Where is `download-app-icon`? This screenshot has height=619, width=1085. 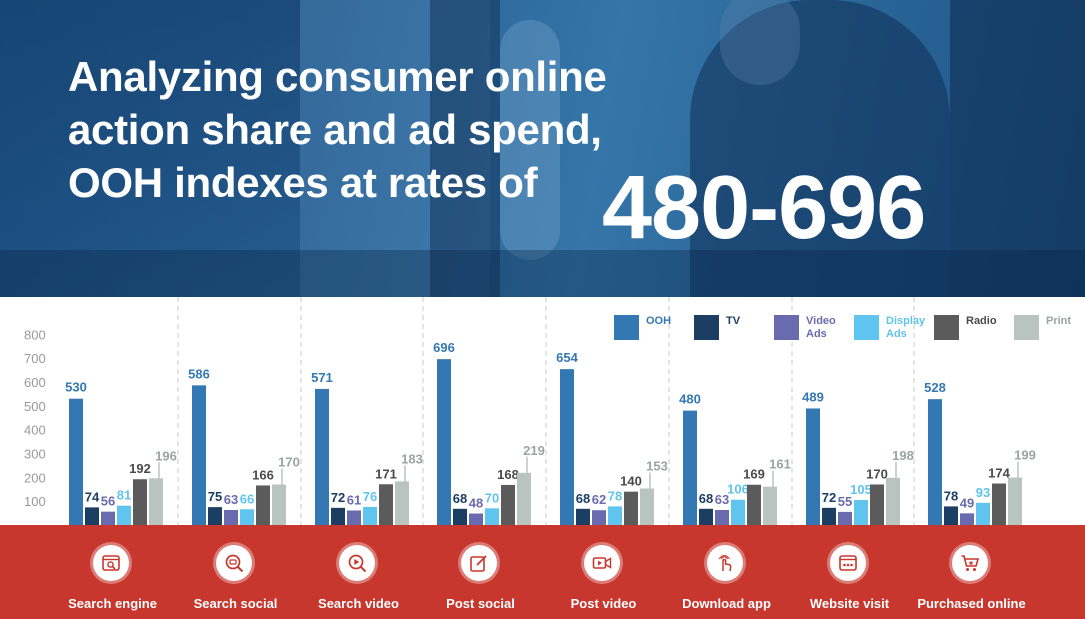
download-app-icon is located at coordinates (725, 563).